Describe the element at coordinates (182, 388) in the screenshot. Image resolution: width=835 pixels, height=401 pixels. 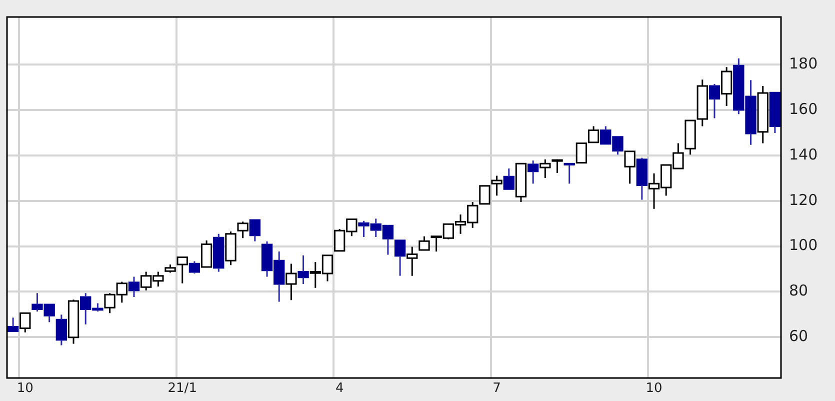
I see `x-tick-label: 21/1` at that location.